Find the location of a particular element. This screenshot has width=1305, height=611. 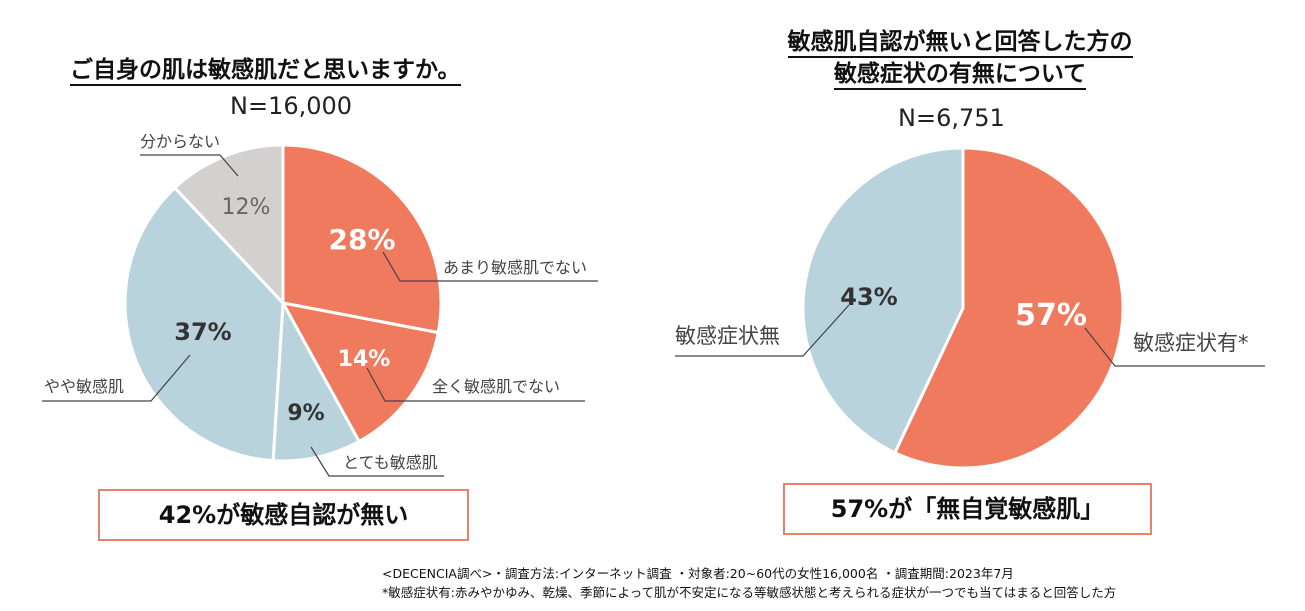

right-chart-title: 敏感肌自認が無いと回答した方の 敏感症状の有無について is located at coordinates (960, 58).